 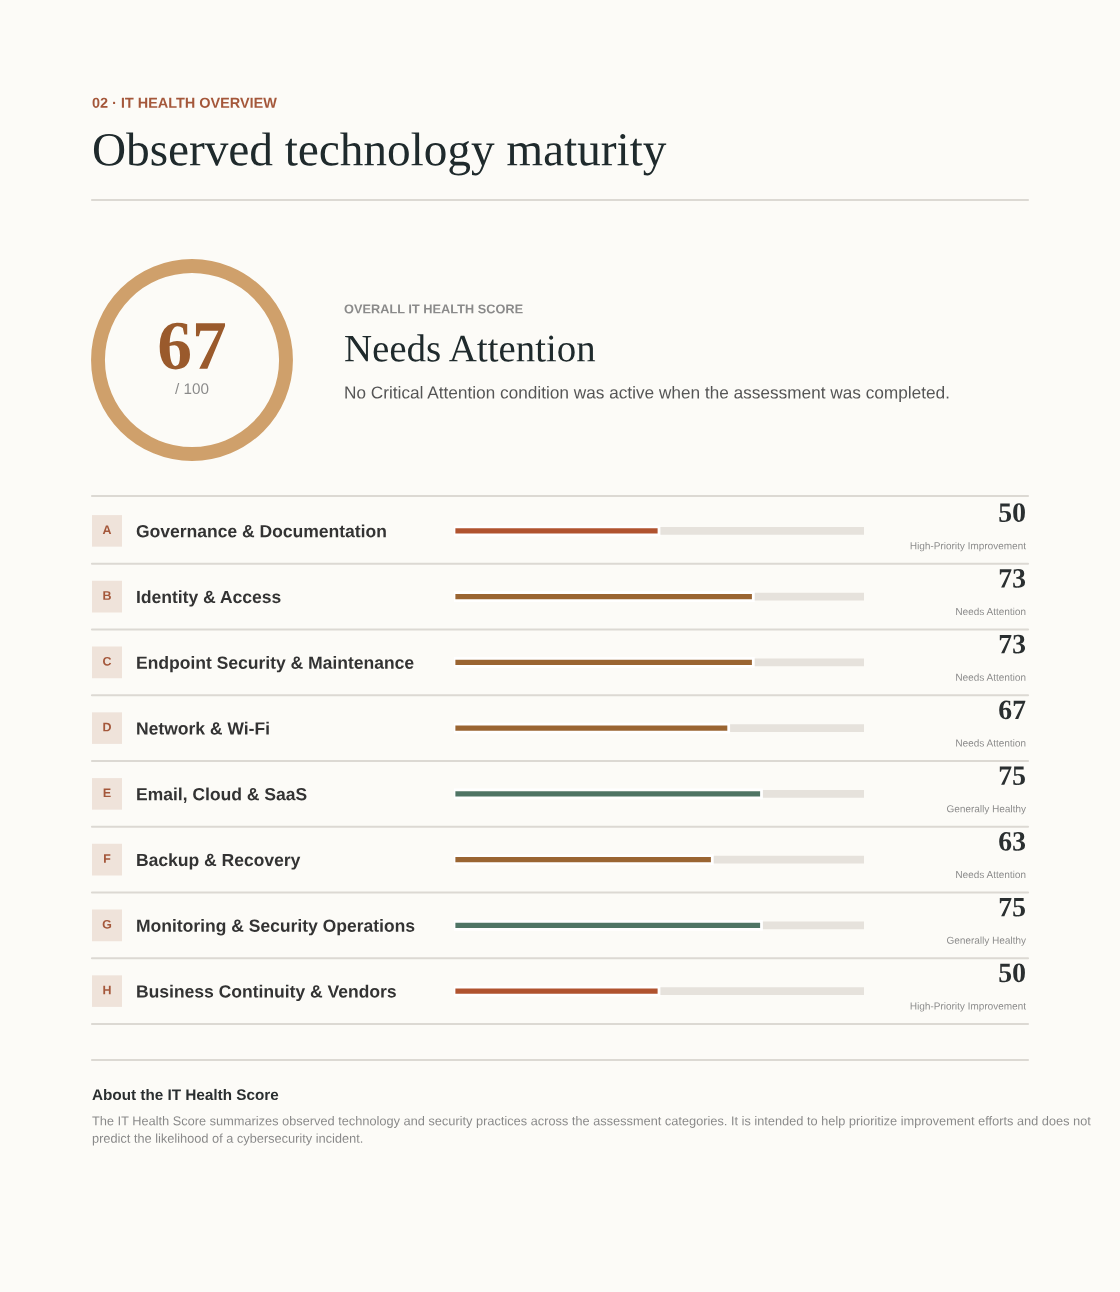 What do you see at coordinates (203, 728) in the screenshot?
I see `y-tick-label: Network & Wi-Fi` at bounding box center [203, 728].